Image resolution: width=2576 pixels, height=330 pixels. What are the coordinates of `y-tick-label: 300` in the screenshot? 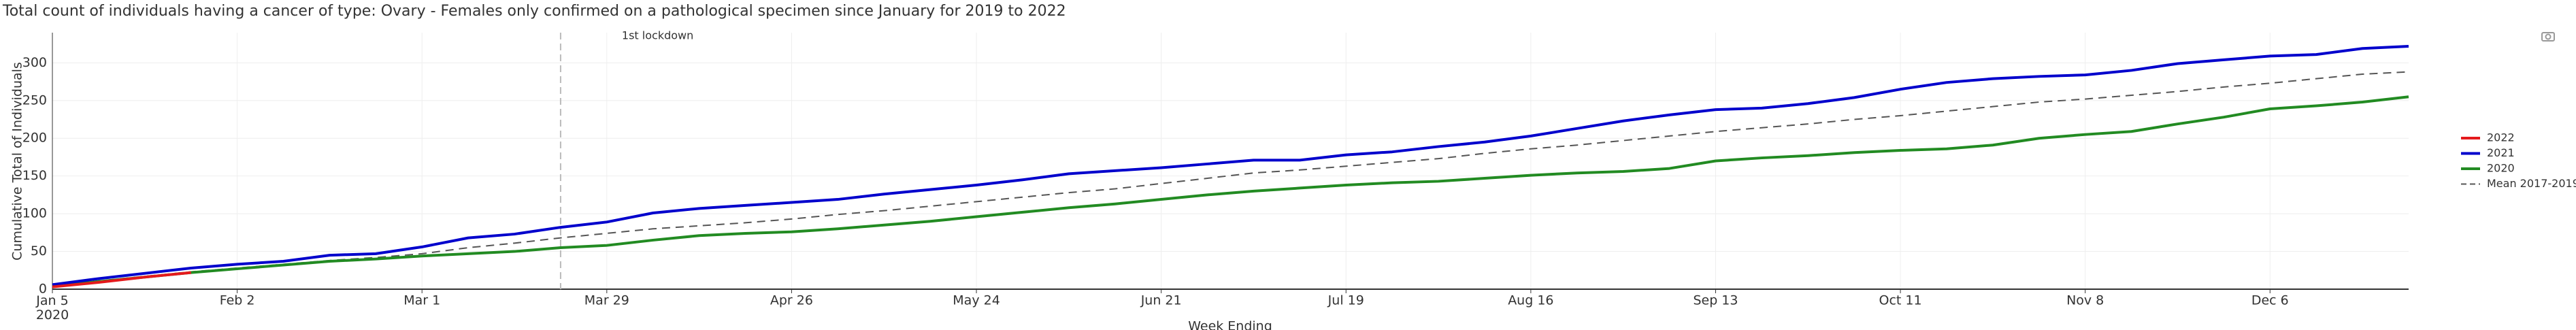 It's located at (35, 63).